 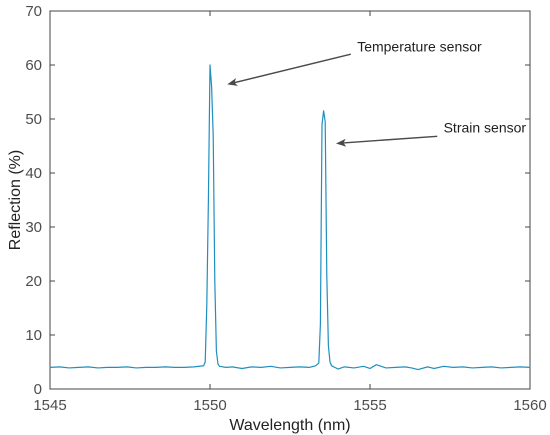 What do you see at coordinates (33, 281) in the screenshot?
I see `y-tick-label: 20` at bounding box center [33, 281].